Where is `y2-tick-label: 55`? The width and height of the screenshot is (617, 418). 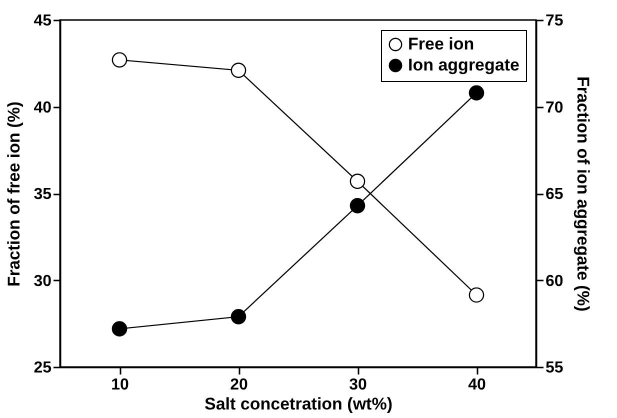 y2-tick-label: 55 is located at coordinates (555, 368).